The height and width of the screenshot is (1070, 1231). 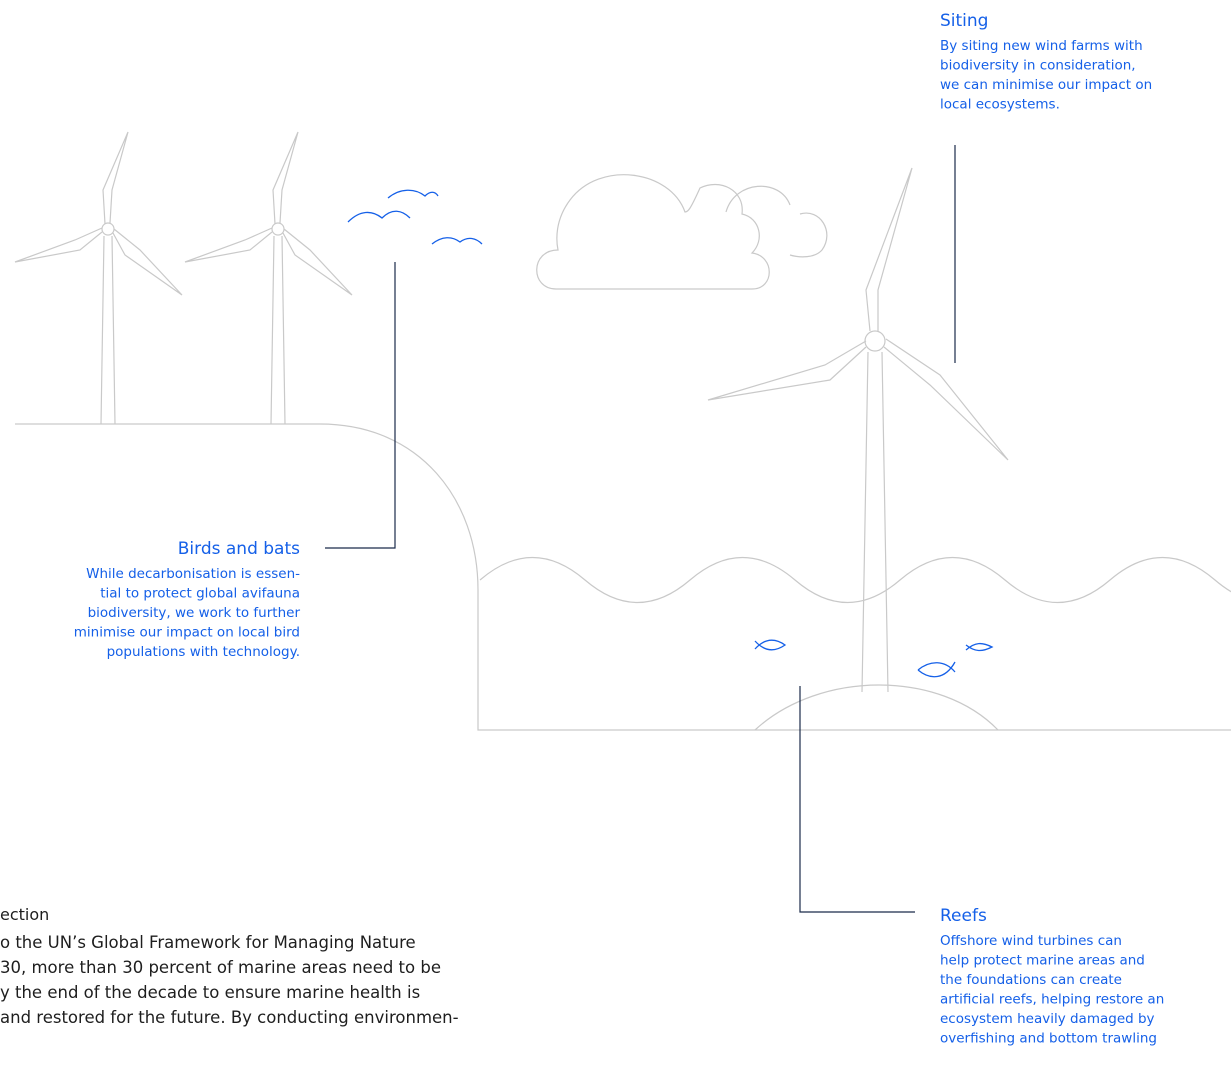 What do you see at coordinates (963, 916) in the screenshot?
I see `callout-title: Reefs` at bounding box center [963, 916].